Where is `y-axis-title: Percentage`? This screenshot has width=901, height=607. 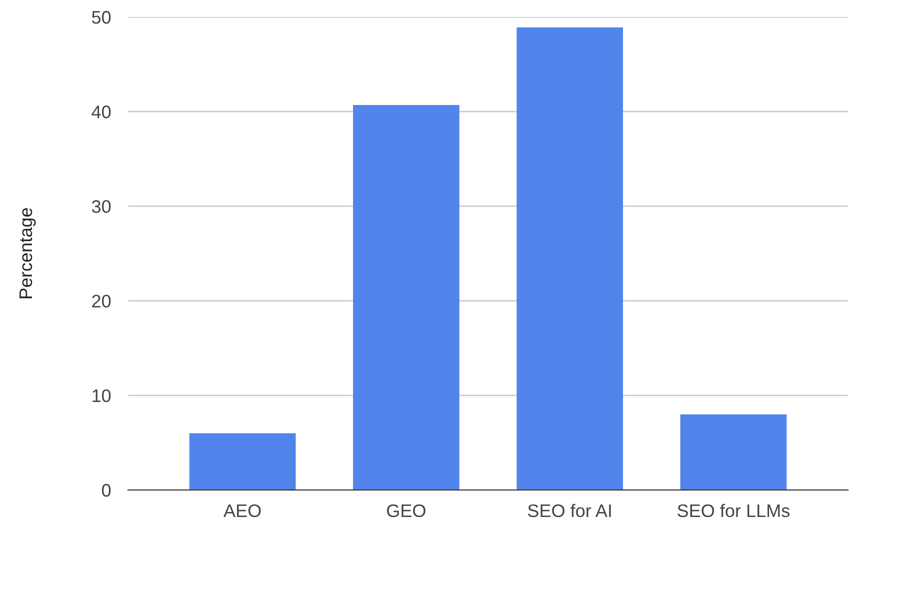 y-axis-title: Percentage is located at coordinates (28, 253).